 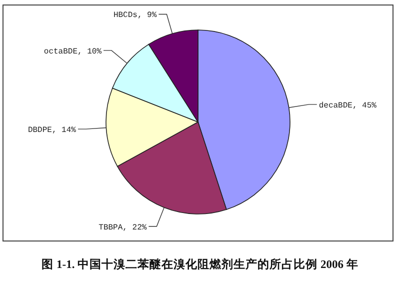 What do you see at coordinates (200, 264) in the screenshot?
I see `caption: 图 1-1. 中国十溴二苯醚在溴化阻燃剂生产的所占比例 2006 年` at bounding box center [200, 264].